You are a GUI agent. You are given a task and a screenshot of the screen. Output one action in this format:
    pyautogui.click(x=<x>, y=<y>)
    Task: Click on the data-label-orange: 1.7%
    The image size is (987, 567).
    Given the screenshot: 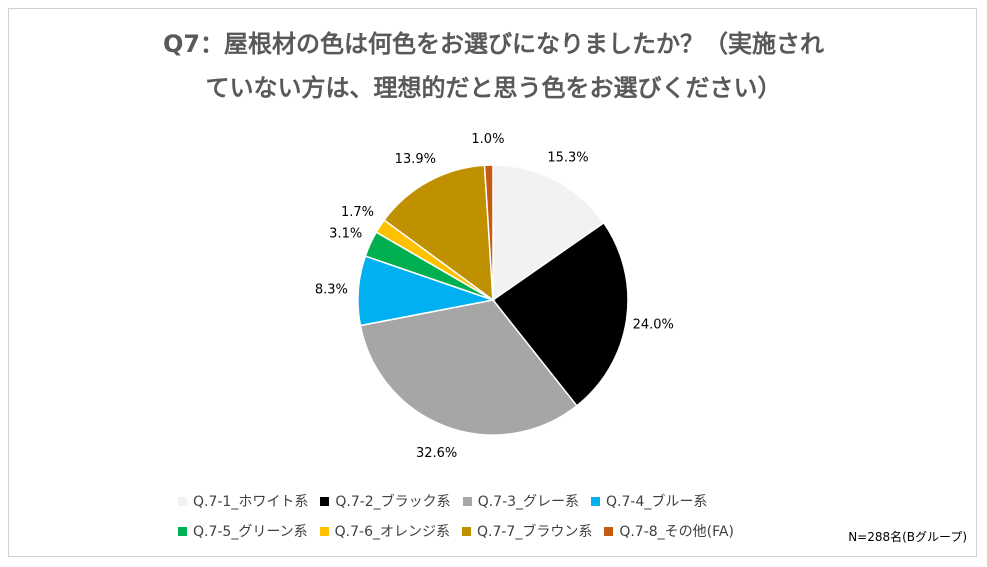 What is the action you would take?
    pyautogui.click(x=357, y=212)
    